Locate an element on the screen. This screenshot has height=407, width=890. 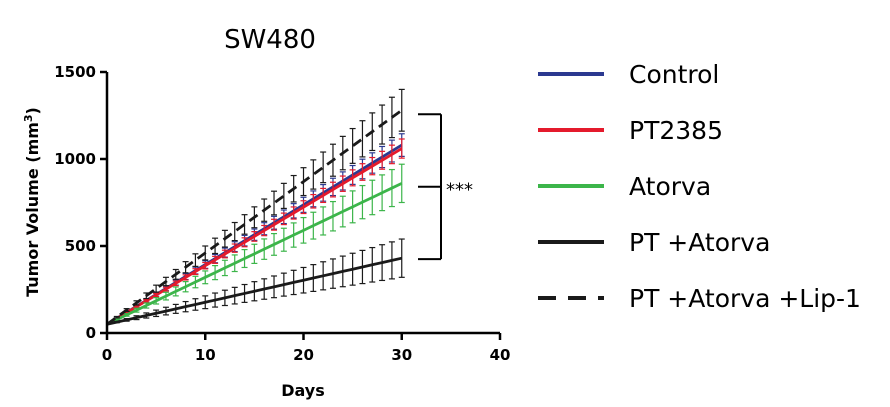
y-axis: 0 500 1000 1500 is located at coordinates (81, 202).